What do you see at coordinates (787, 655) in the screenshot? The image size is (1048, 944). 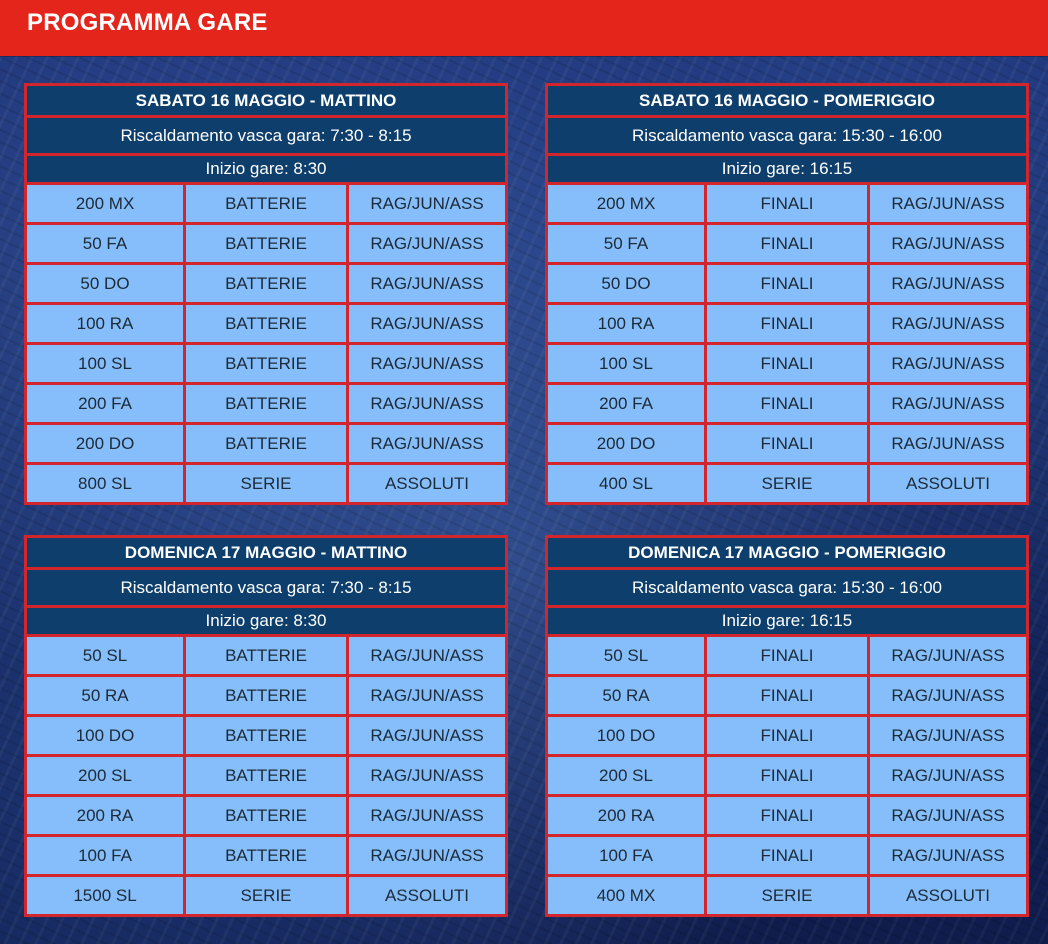 I see `event-row: 50 SL FINALI RAG/JUN/ASS` at bounding box center [787, 655].